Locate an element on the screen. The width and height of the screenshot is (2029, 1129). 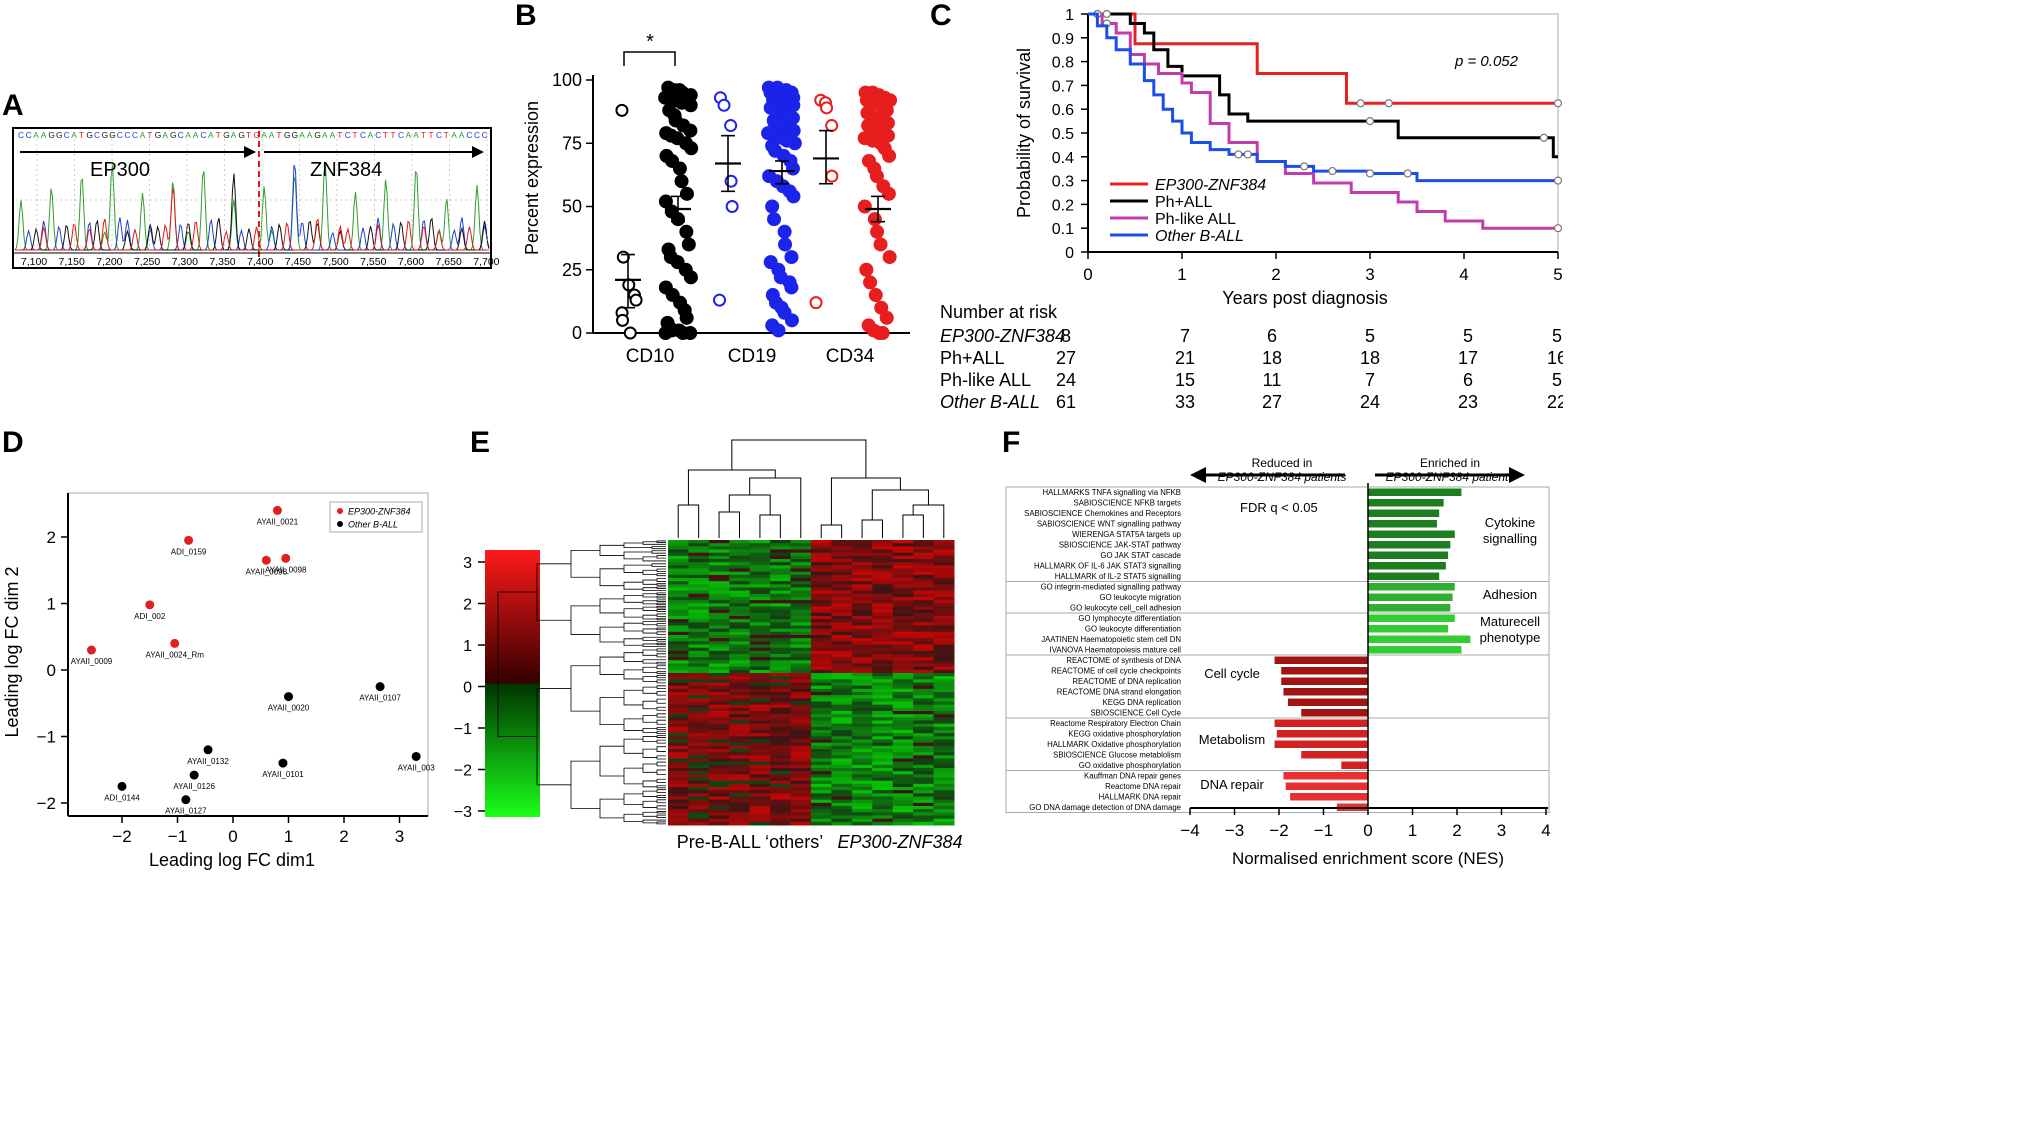
e-label-others: Pre-B-ALL ‘others’ is located at coordinates (750, 842).